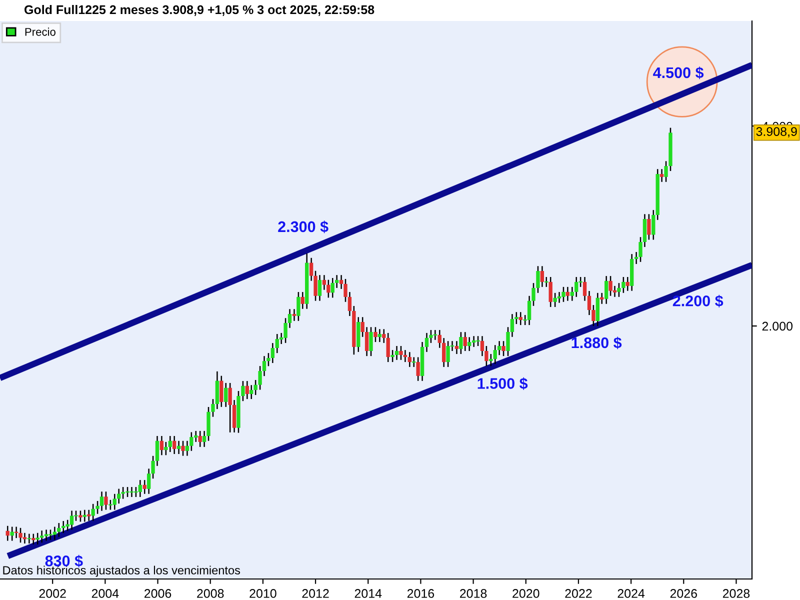  I want to click on annotation: 1.500 $, so click(503, 383).